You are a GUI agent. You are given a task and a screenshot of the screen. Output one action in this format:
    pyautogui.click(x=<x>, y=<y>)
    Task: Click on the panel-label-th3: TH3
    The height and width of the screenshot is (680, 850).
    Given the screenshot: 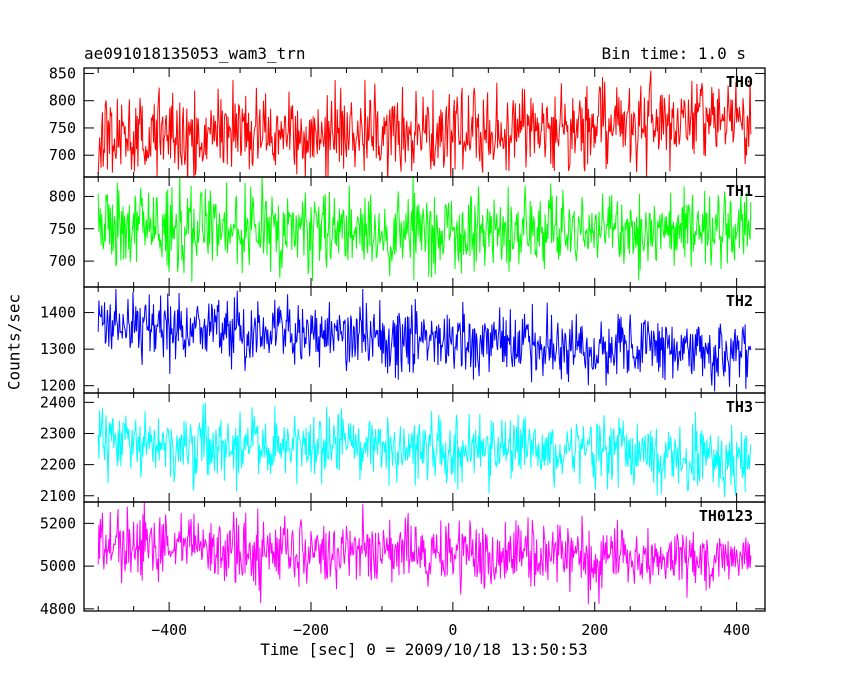 What is the action you would take?
    pyautogui.click(x=739, y=407)
    